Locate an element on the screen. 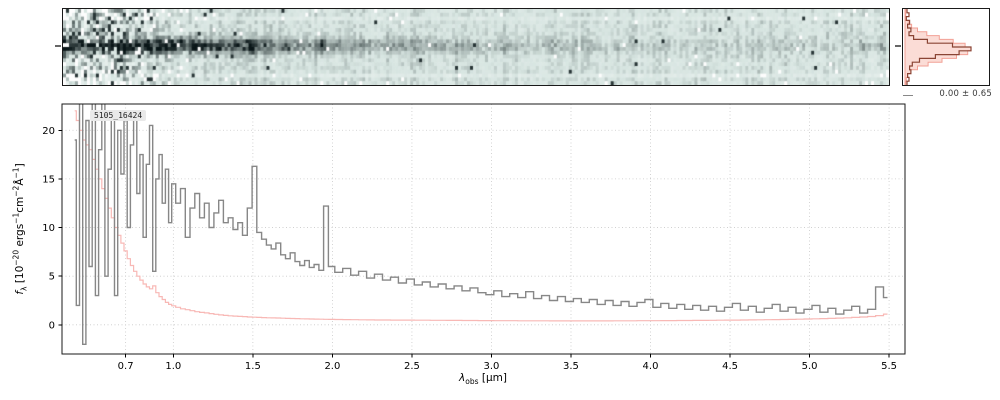  y-tick-label: 5 is located at coordinates (52, 277).